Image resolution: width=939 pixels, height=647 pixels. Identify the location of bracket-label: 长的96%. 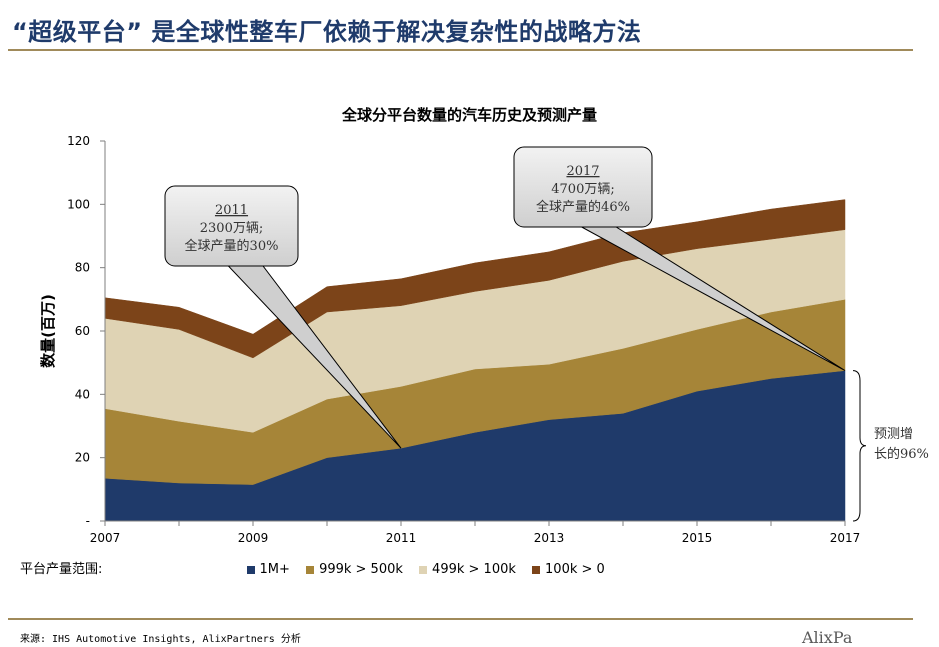
(901, 454).